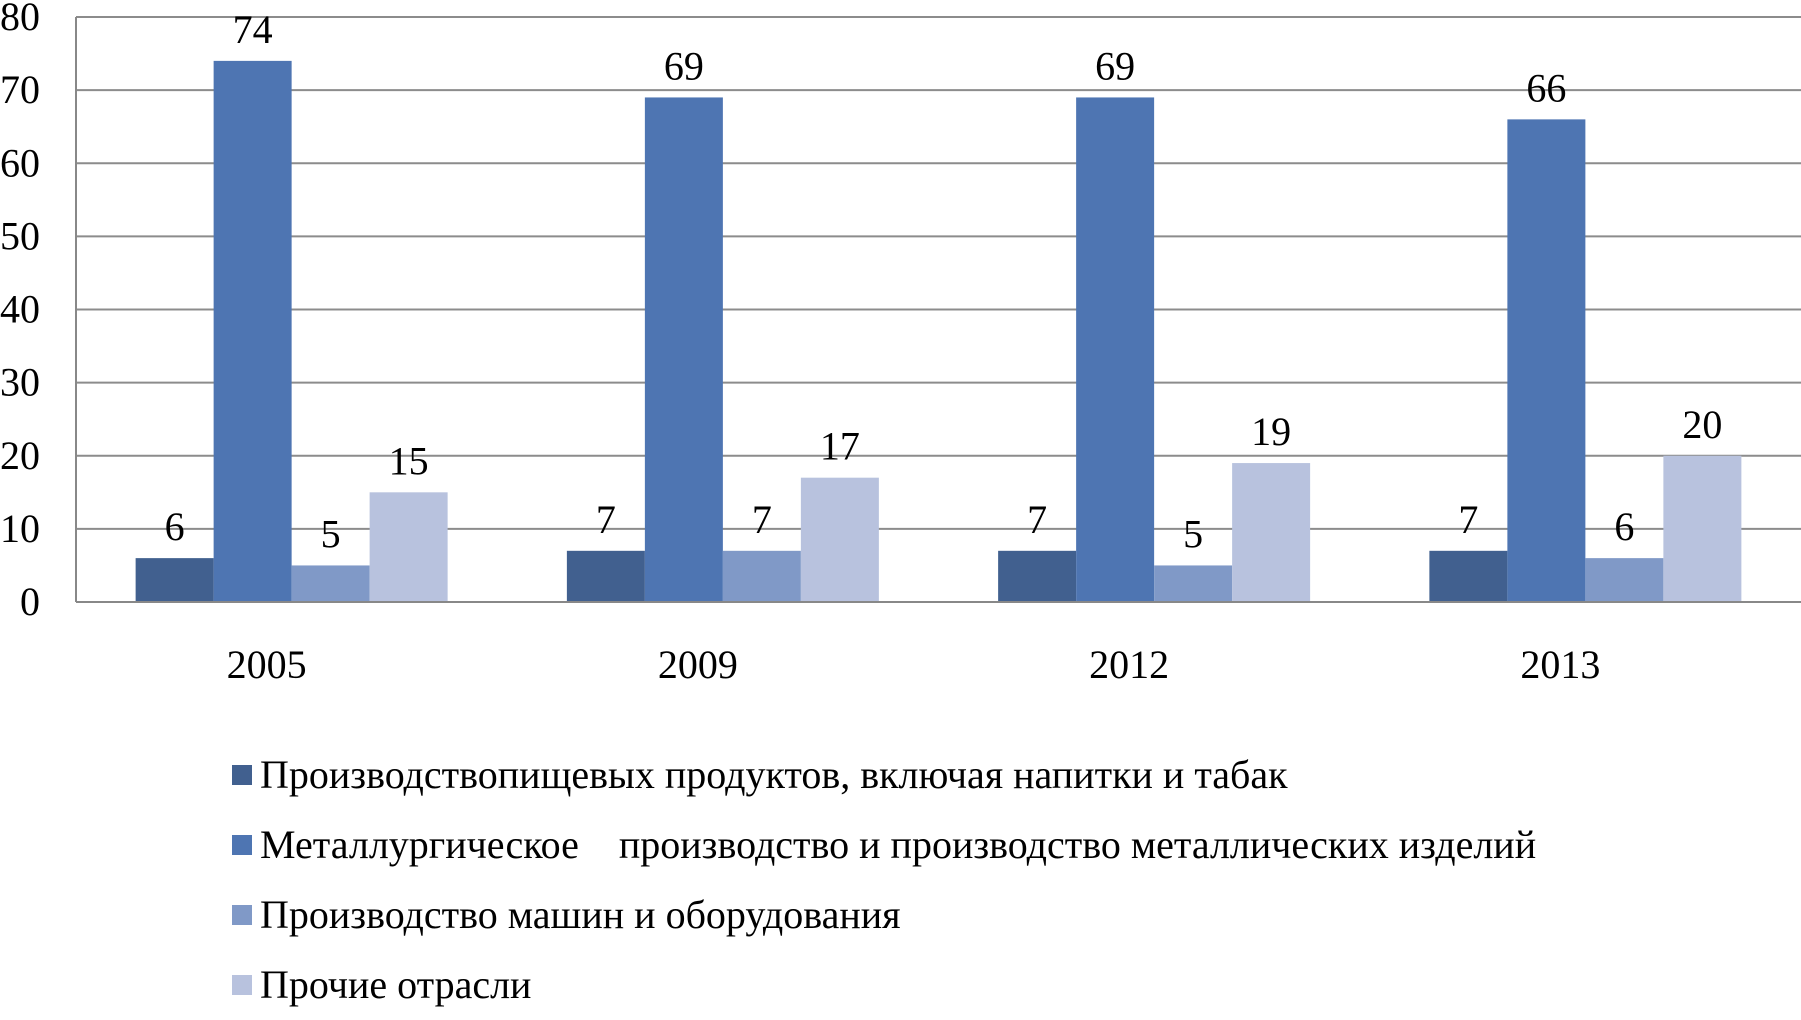  What do you see at coordinates (1115, 65) in the screenshot?
I see `data-label-2012-series-2: 69` at bounding box center [1115, 65].